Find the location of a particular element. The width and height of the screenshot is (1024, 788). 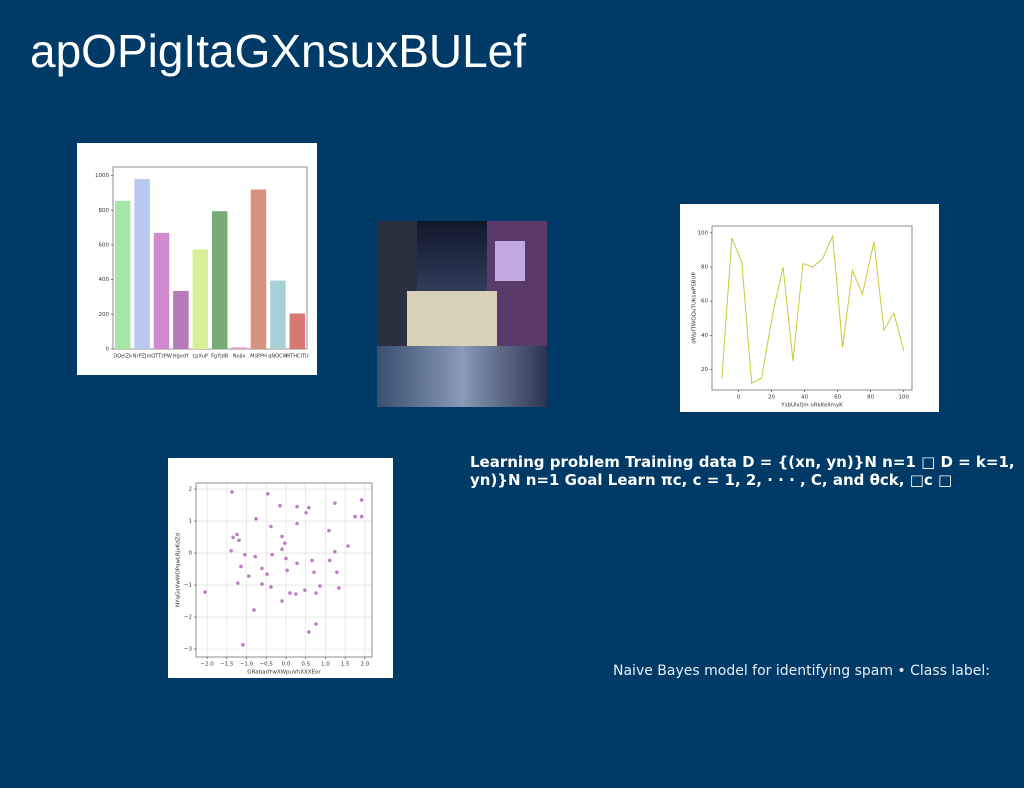

x-tick-label: QTTzPW is located at coordinates (161, 357).